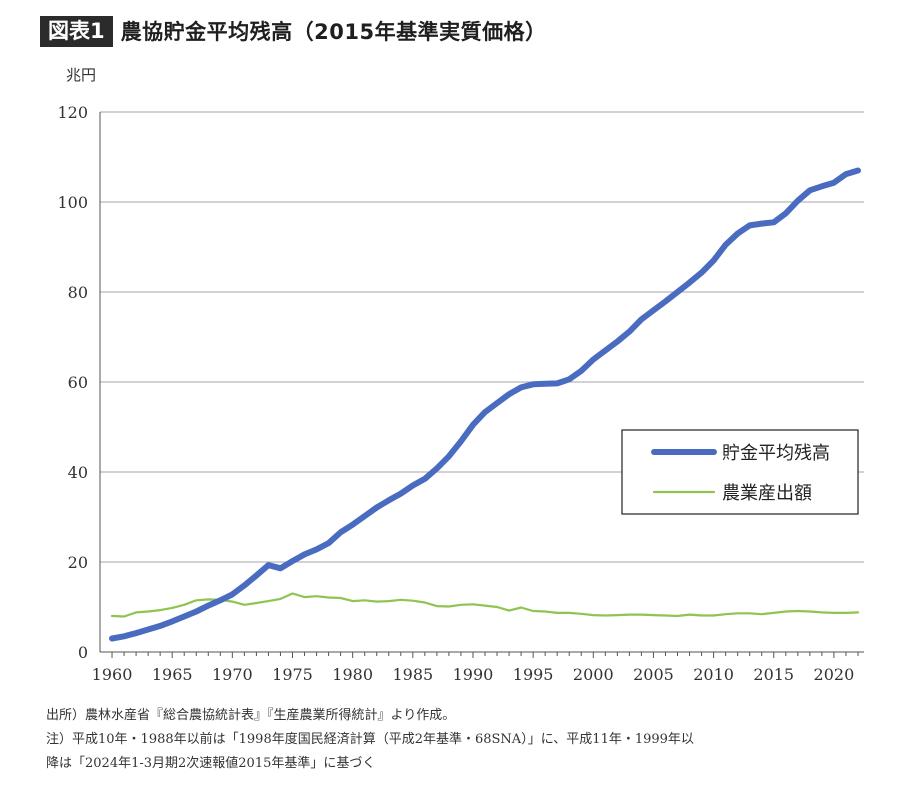 The height and width of the screenshot is (795, 908). I want to click on method-note-line2: 降は「2024年1-3月期2次速報値2015年基準」に基づく, so click(211, 763).